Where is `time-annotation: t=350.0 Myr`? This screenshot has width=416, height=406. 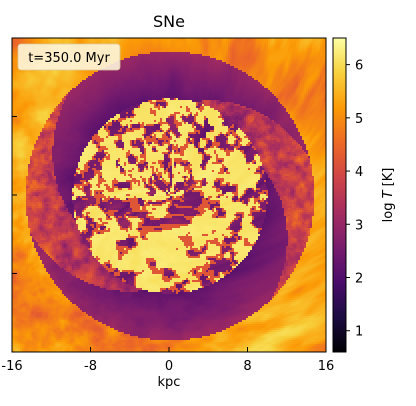
time-annotation: t=350.0 Myr is located at coordinates (69, 57).